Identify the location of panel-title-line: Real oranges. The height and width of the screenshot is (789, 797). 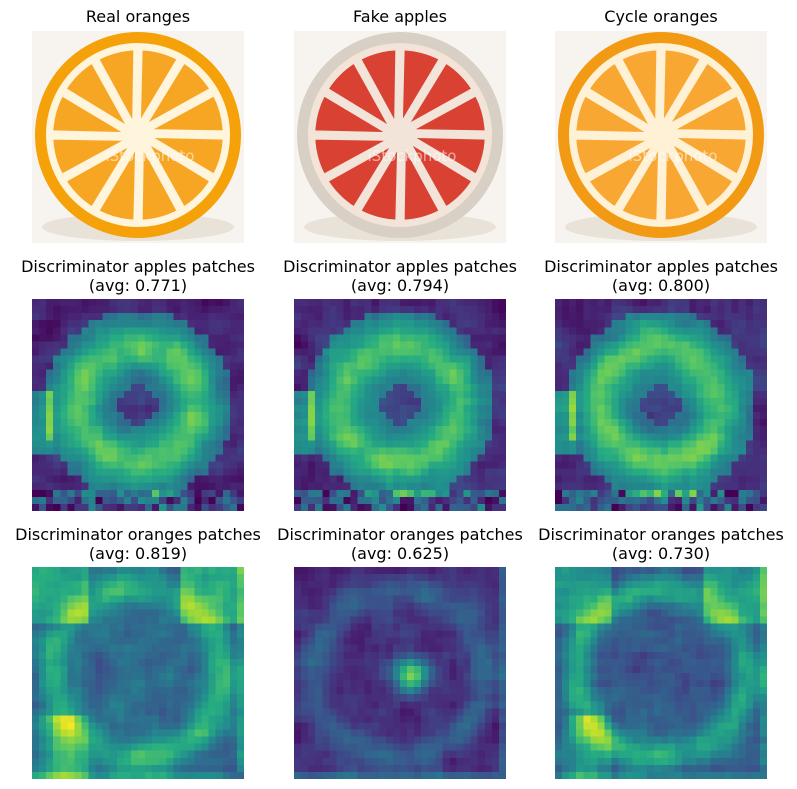
(138, 16).